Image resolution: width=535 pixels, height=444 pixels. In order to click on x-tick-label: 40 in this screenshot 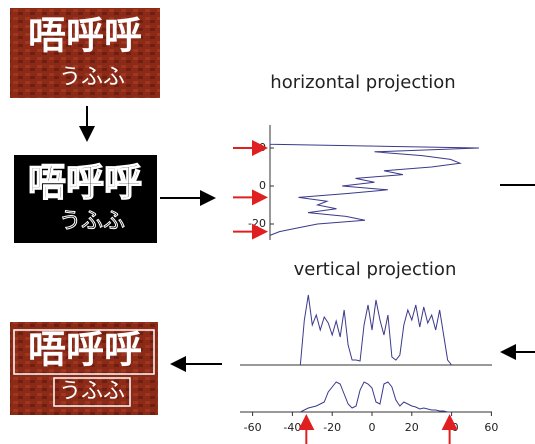, I will do `click(452, 427)`.